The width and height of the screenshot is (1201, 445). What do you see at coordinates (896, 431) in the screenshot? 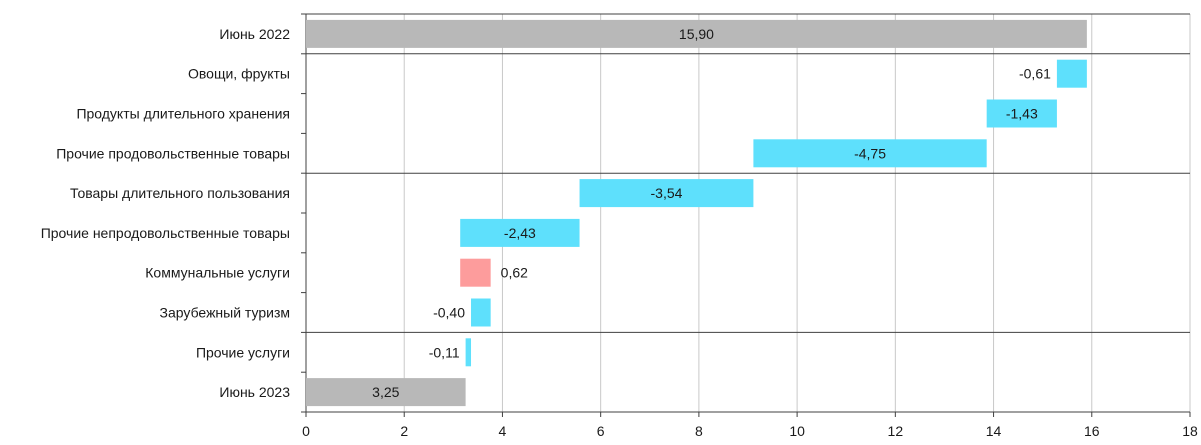
I see `x-tick-label: 12` at bounding box center [896, 431].